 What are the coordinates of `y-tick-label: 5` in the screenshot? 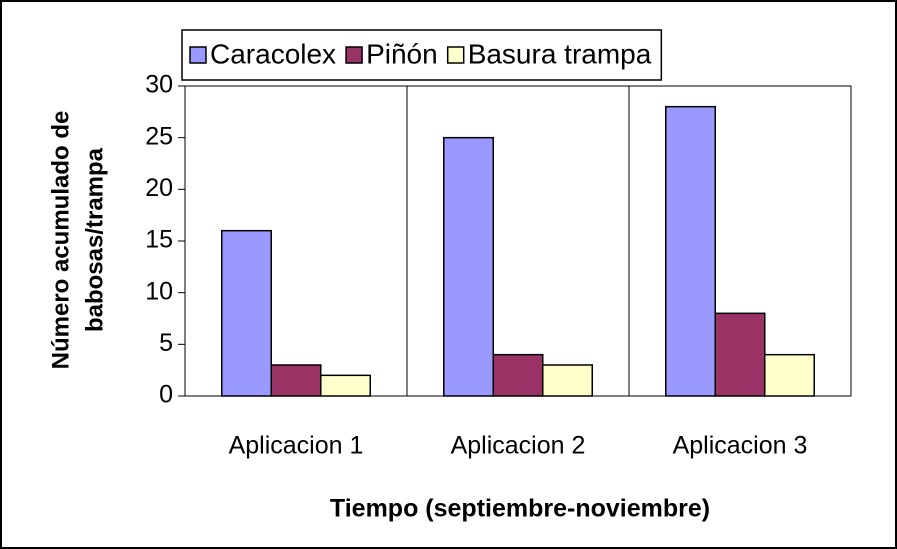 It's located at (166, 343).